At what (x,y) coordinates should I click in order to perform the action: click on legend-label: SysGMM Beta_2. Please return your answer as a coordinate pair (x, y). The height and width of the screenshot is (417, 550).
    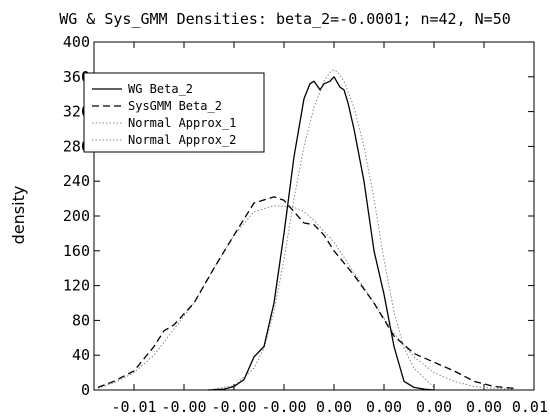
    Looking at the image, I should click on (175, 106).